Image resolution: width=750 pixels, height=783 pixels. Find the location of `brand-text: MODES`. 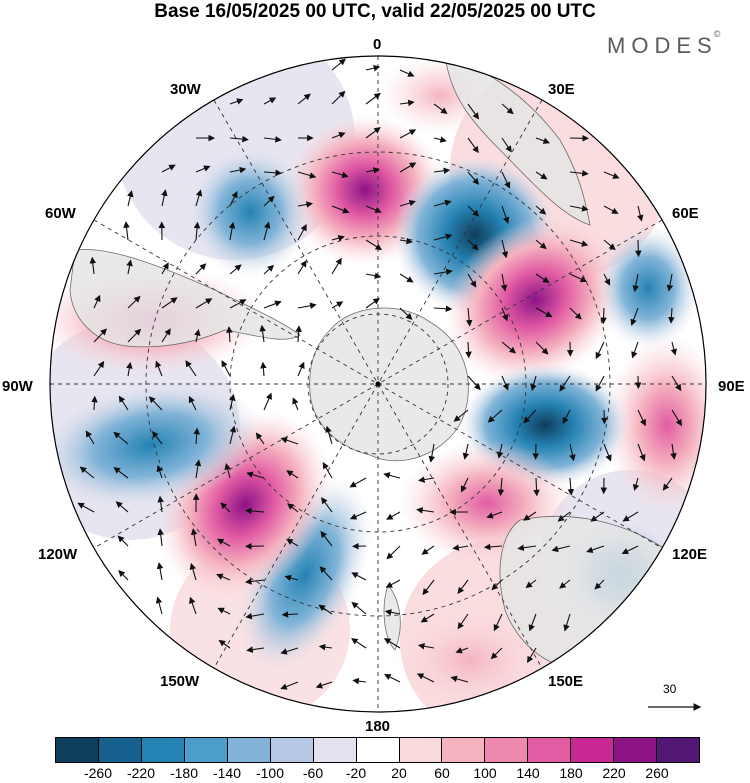

brand-text: MODES is located at coordinates (662, 45).